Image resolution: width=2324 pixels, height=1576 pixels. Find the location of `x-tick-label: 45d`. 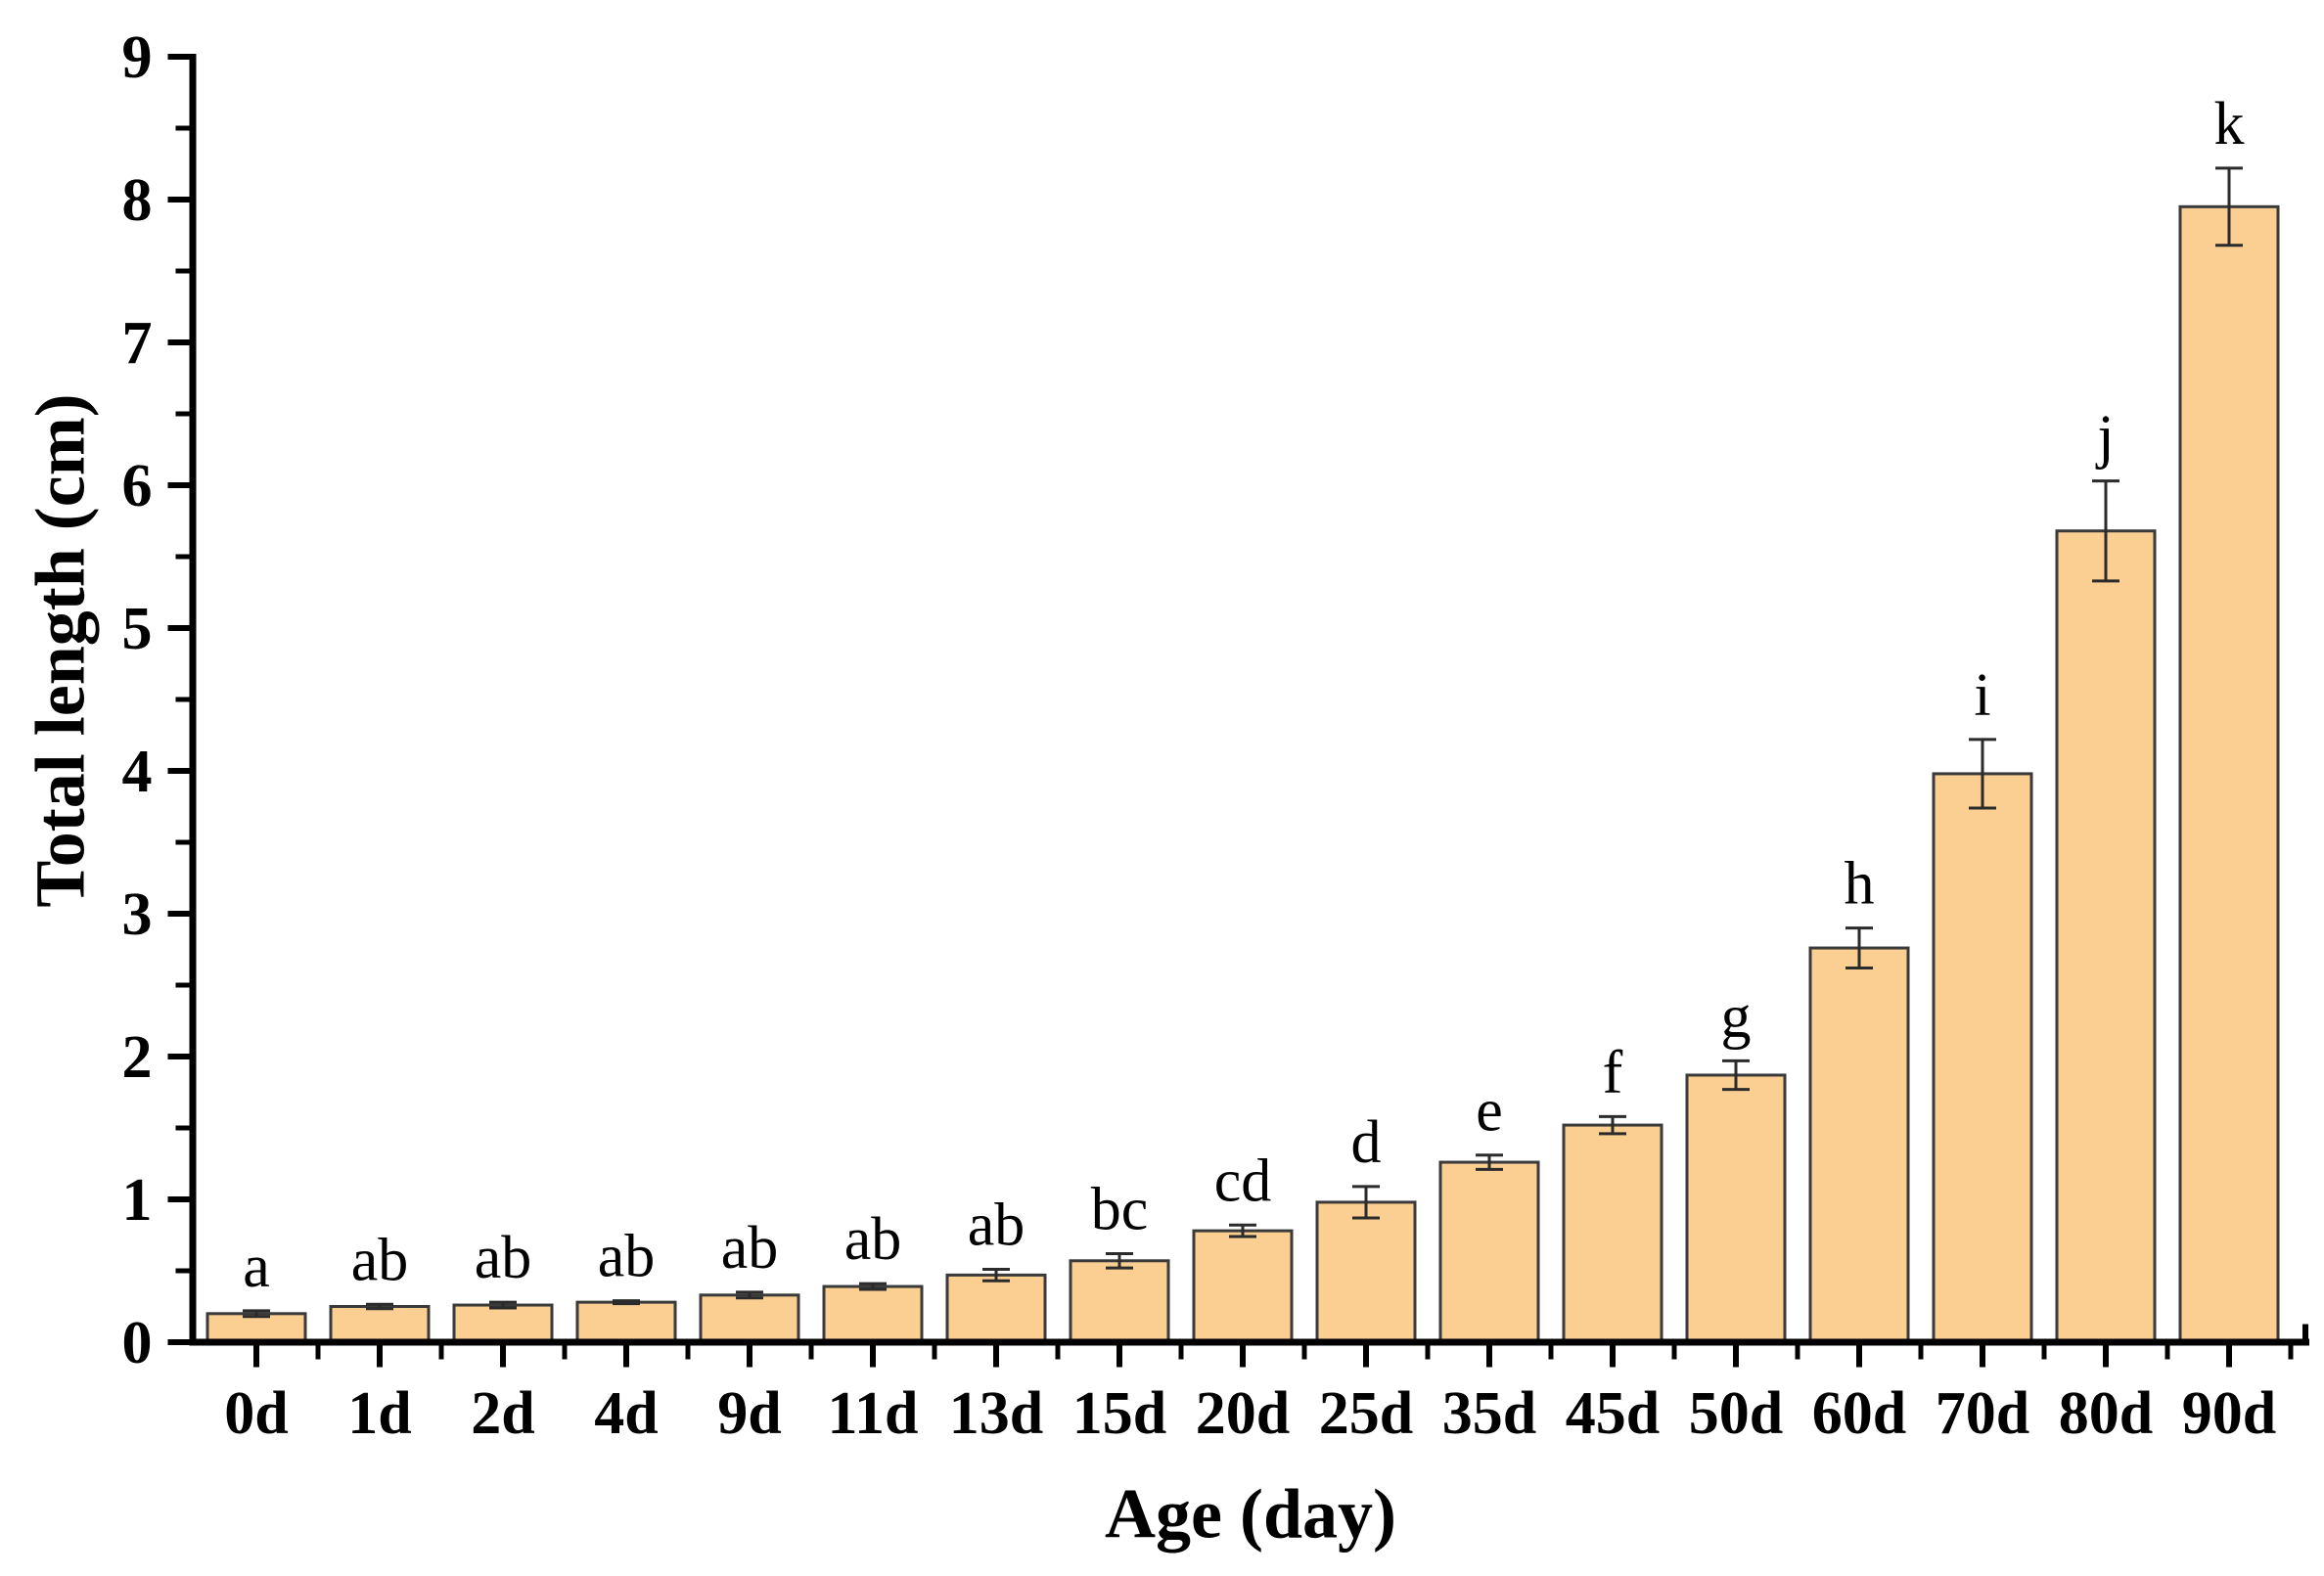

x-tick-label: 45d is located at coordinates (1613, 1414).